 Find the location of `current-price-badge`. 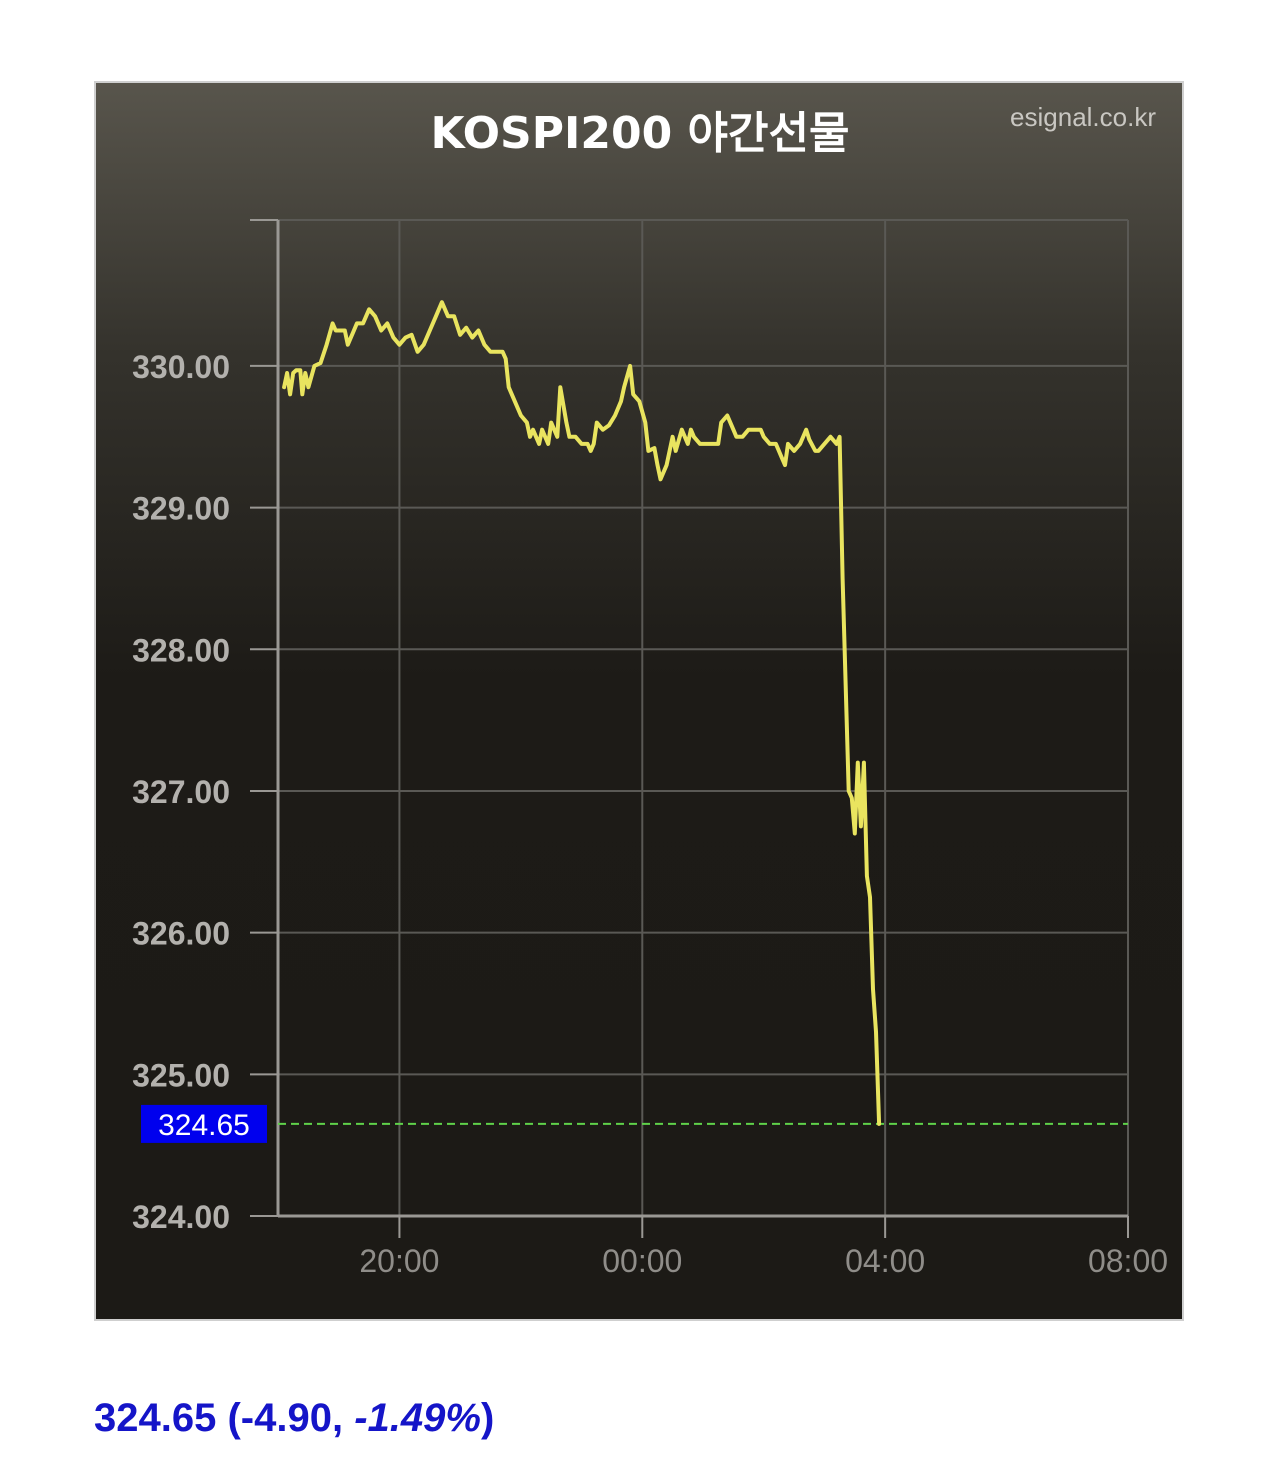

current-price-badge is located at coordinates (204, 1123).